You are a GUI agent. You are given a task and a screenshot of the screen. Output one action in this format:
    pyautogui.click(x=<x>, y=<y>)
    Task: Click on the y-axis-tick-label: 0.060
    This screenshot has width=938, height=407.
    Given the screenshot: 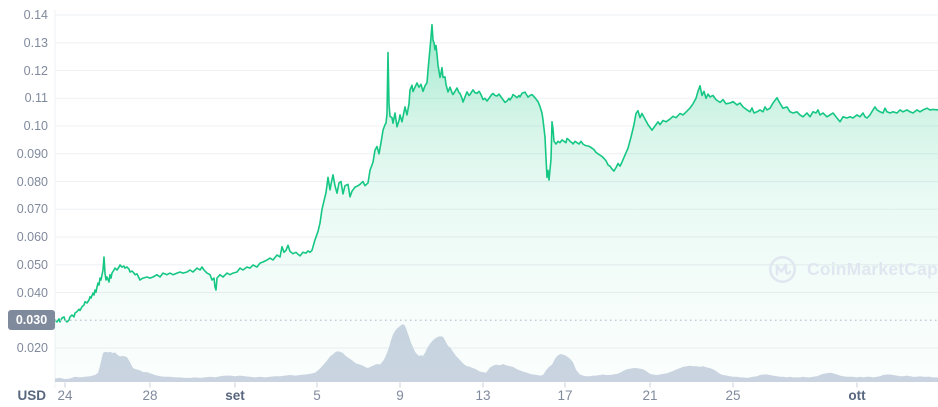 What is the action you would take?
    pyautogui.click(x=32, y=237)
    